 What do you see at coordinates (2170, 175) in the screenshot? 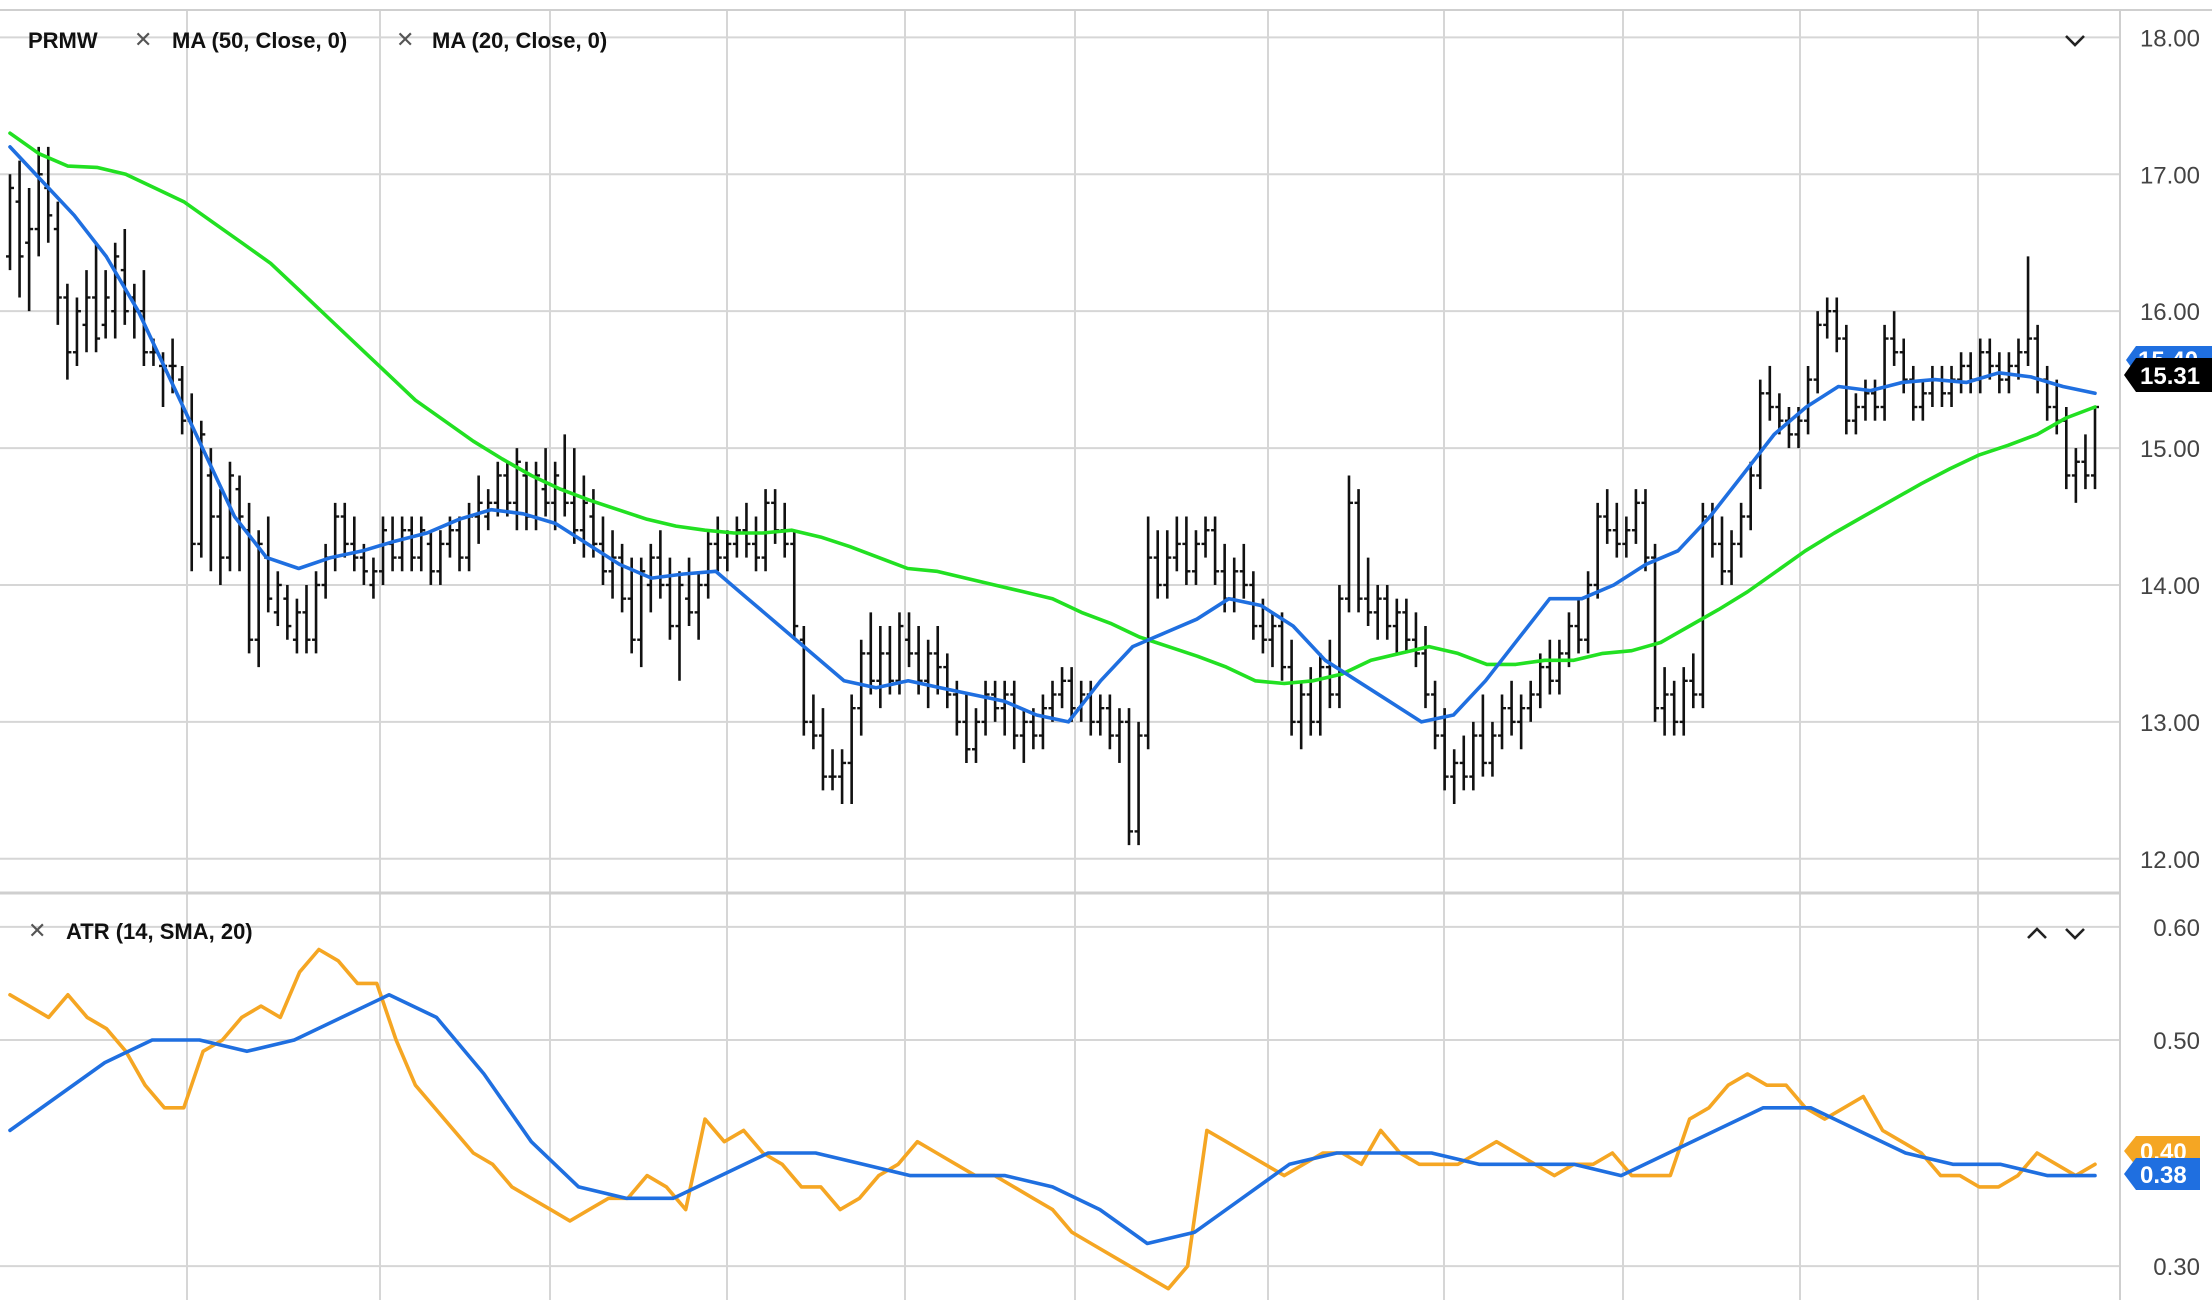
I see `price-tick-label: 17.00` at bounding box center [2170, 175].